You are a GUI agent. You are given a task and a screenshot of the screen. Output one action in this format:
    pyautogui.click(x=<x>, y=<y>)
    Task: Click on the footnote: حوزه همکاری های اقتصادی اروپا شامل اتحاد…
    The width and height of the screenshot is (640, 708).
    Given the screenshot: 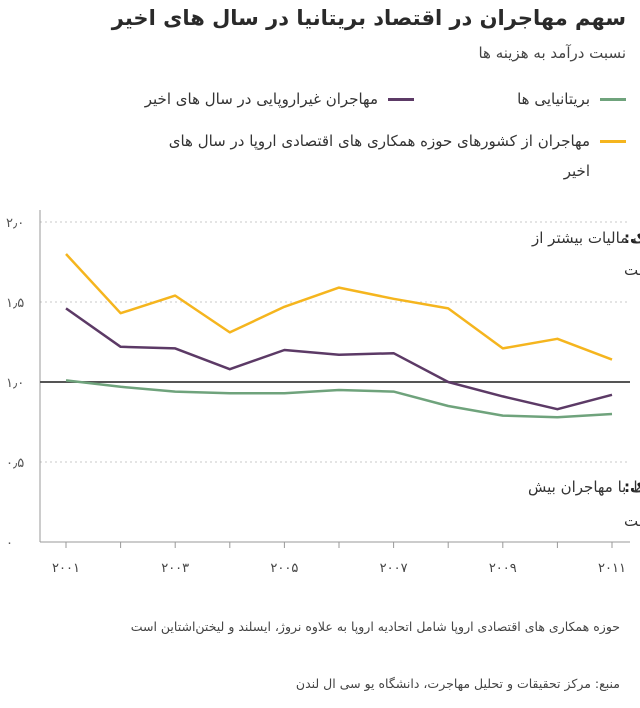 What is the action you would take?
    pyautogui.click(x=375, y=626)
    